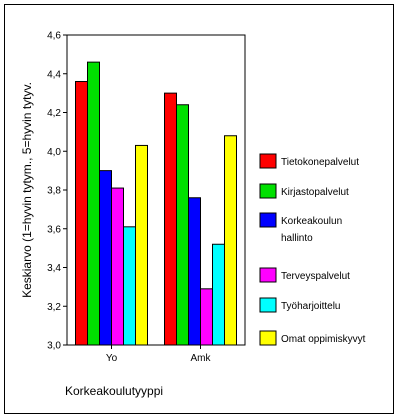 The width and height of the screenshot is (400, 420). What do you see at coordinates (54, 152) in the screenshot?
I see `y-tick-label: 4,0` at bounding box center [54, 152].